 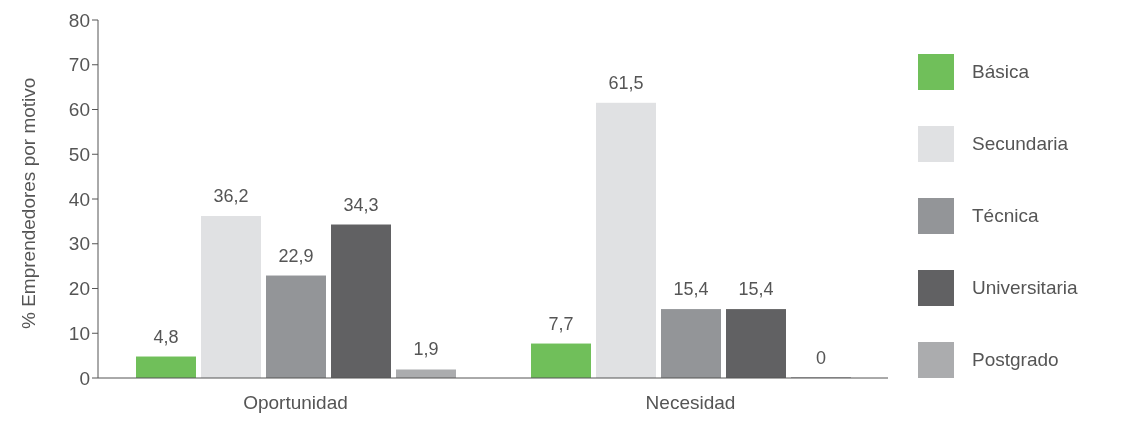 I want to click on x-tick-label: Oportunidad, so click(x=295, y=403).